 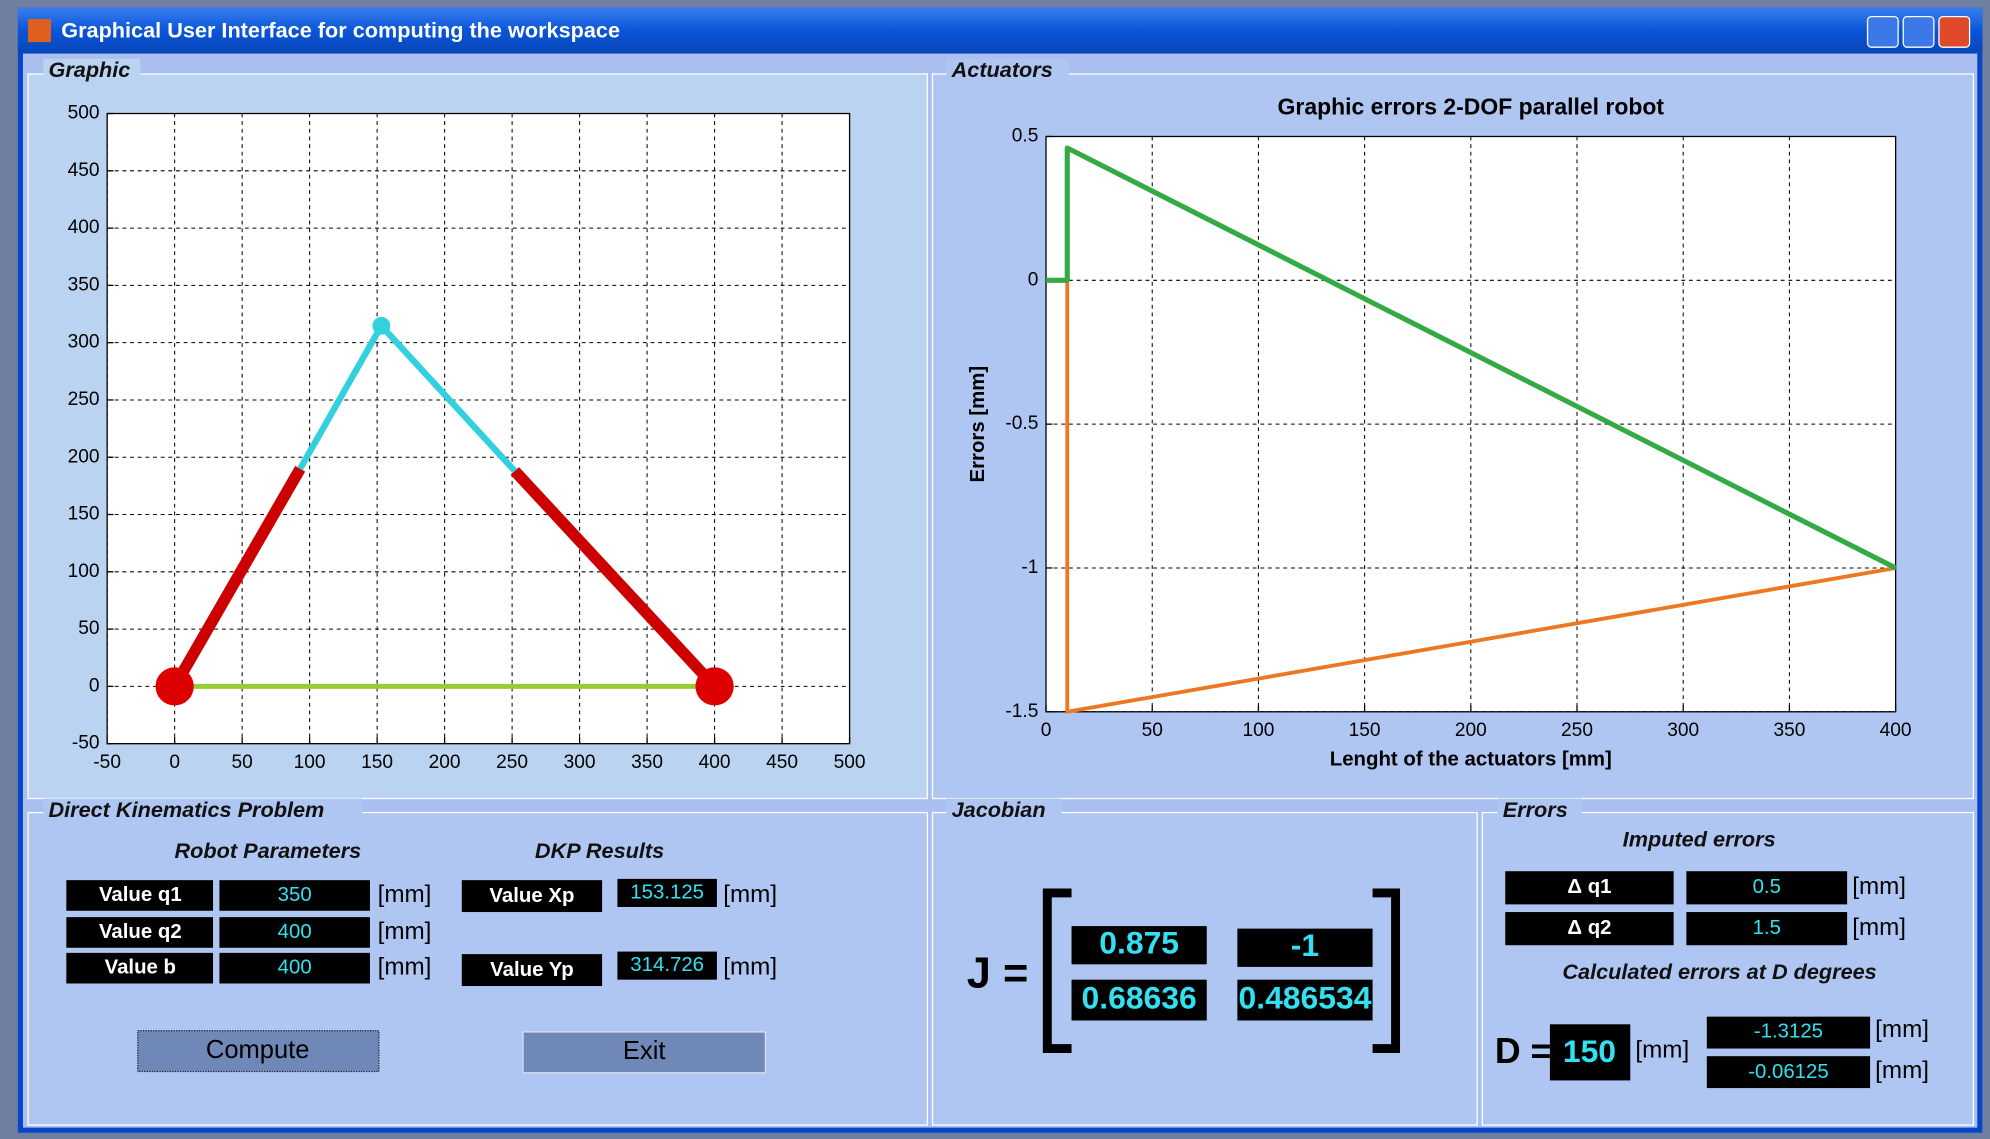 I want to click on y-tick-label: -1.5, so click(x=1021, y=711).